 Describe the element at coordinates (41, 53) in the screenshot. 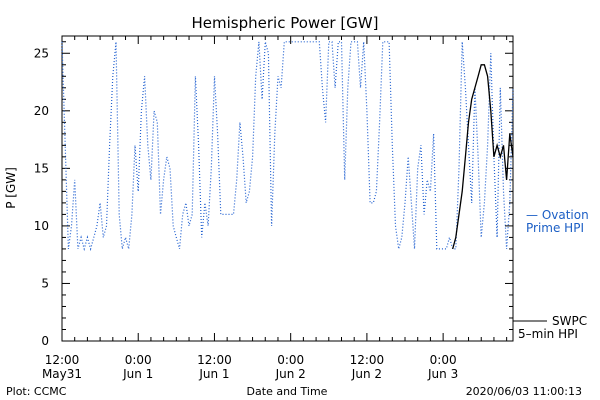

I see `y-tick-label: 25` at that location.